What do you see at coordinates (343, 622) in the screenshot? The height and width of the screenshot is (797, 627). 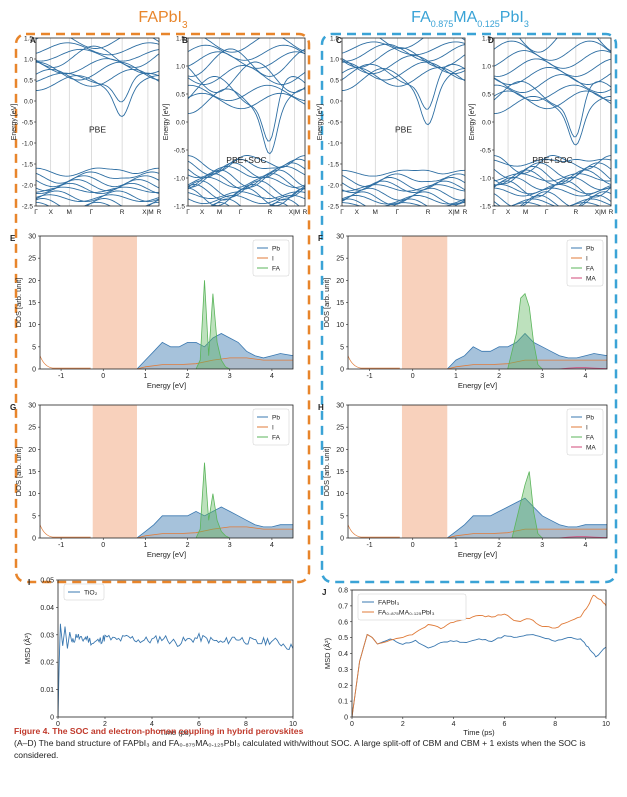 I see `y-tick-label: 0.6` at bounding box center [343, 622].